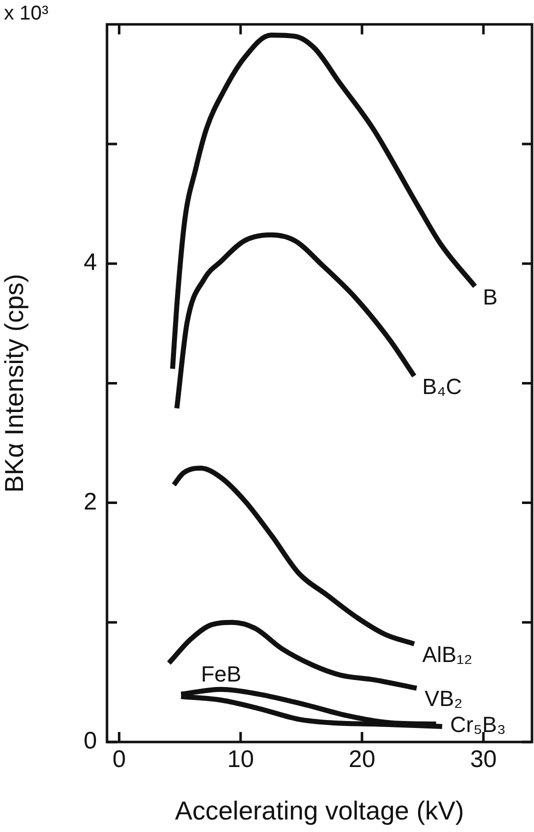 This screenshot has height=832, width=534. What do you see at coordinates (483, 760) in the screenshot?
I see `x-tick-label: 30` at bounding box center [483, 760].